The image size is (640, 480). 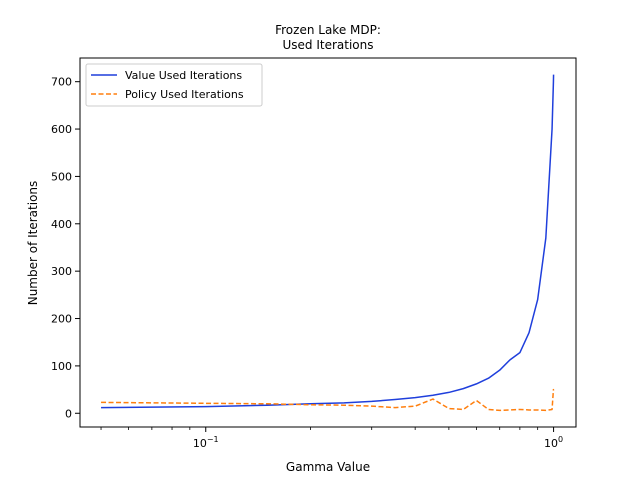 What do you see at coordinates (553, 442) in the screenshot?
I see `x-tick-label: 10⁰` at bounding box center [553, 442].